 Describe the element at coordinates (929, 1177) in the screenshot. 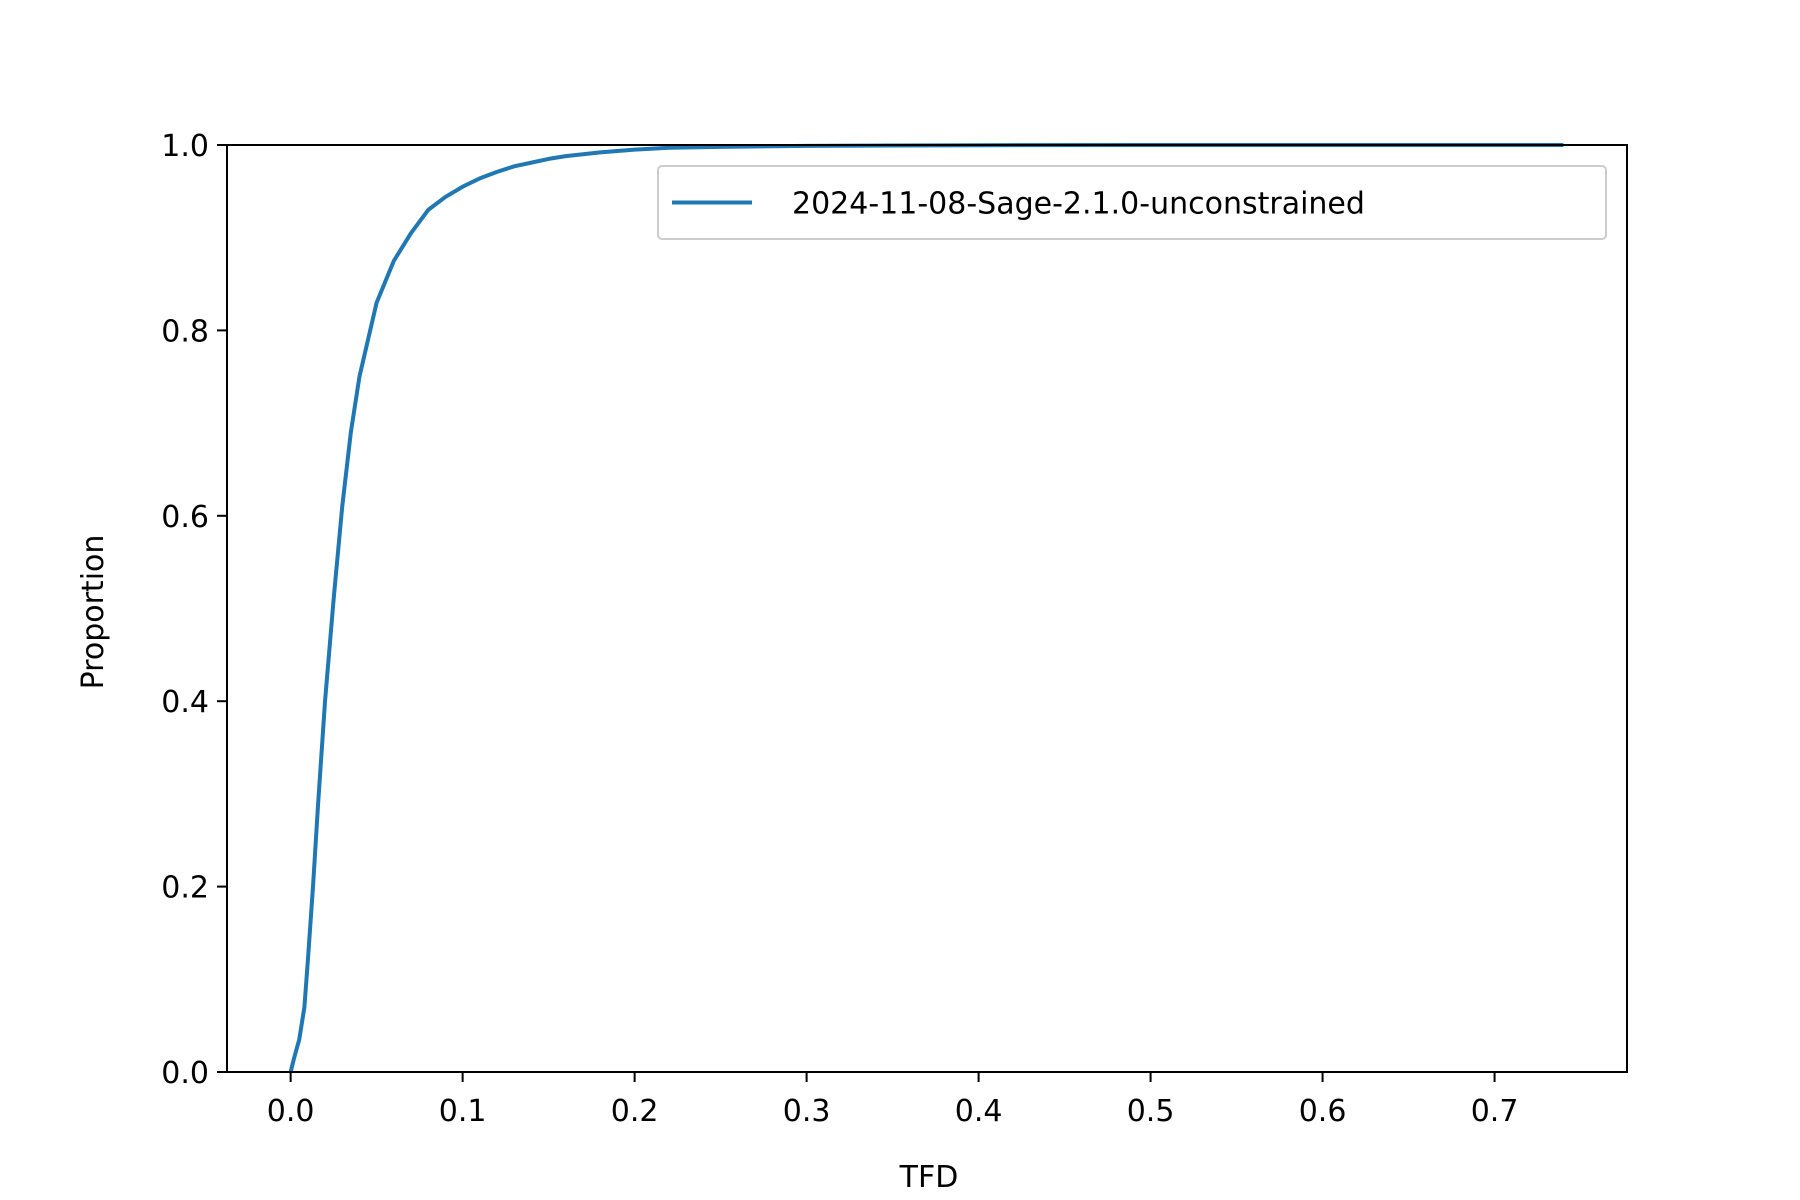

I see `x-axis-title: TFD` at that location.